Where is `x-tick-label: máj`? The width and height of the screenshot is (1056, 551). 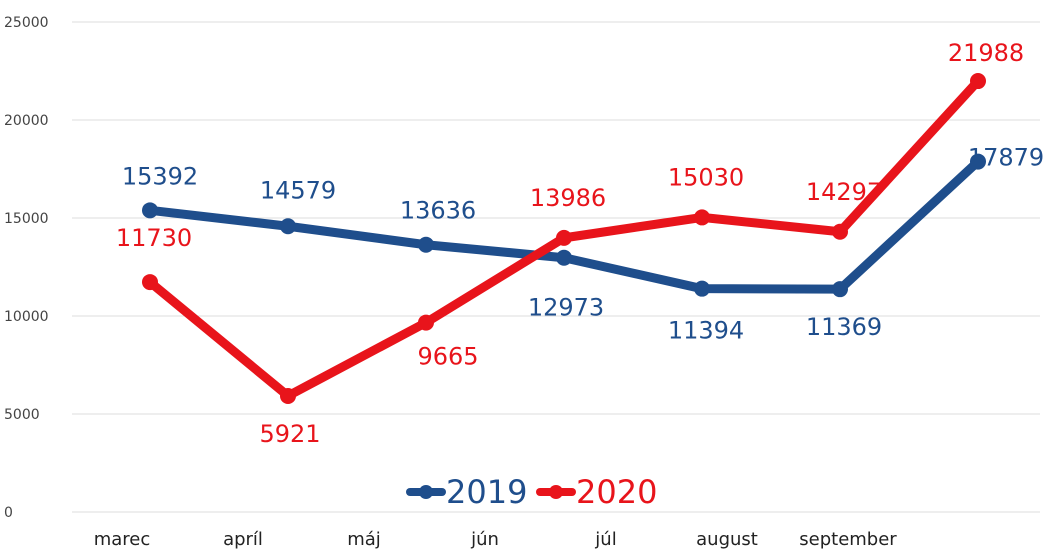
x-tick-label: máj is located at coordinates (364, 539).